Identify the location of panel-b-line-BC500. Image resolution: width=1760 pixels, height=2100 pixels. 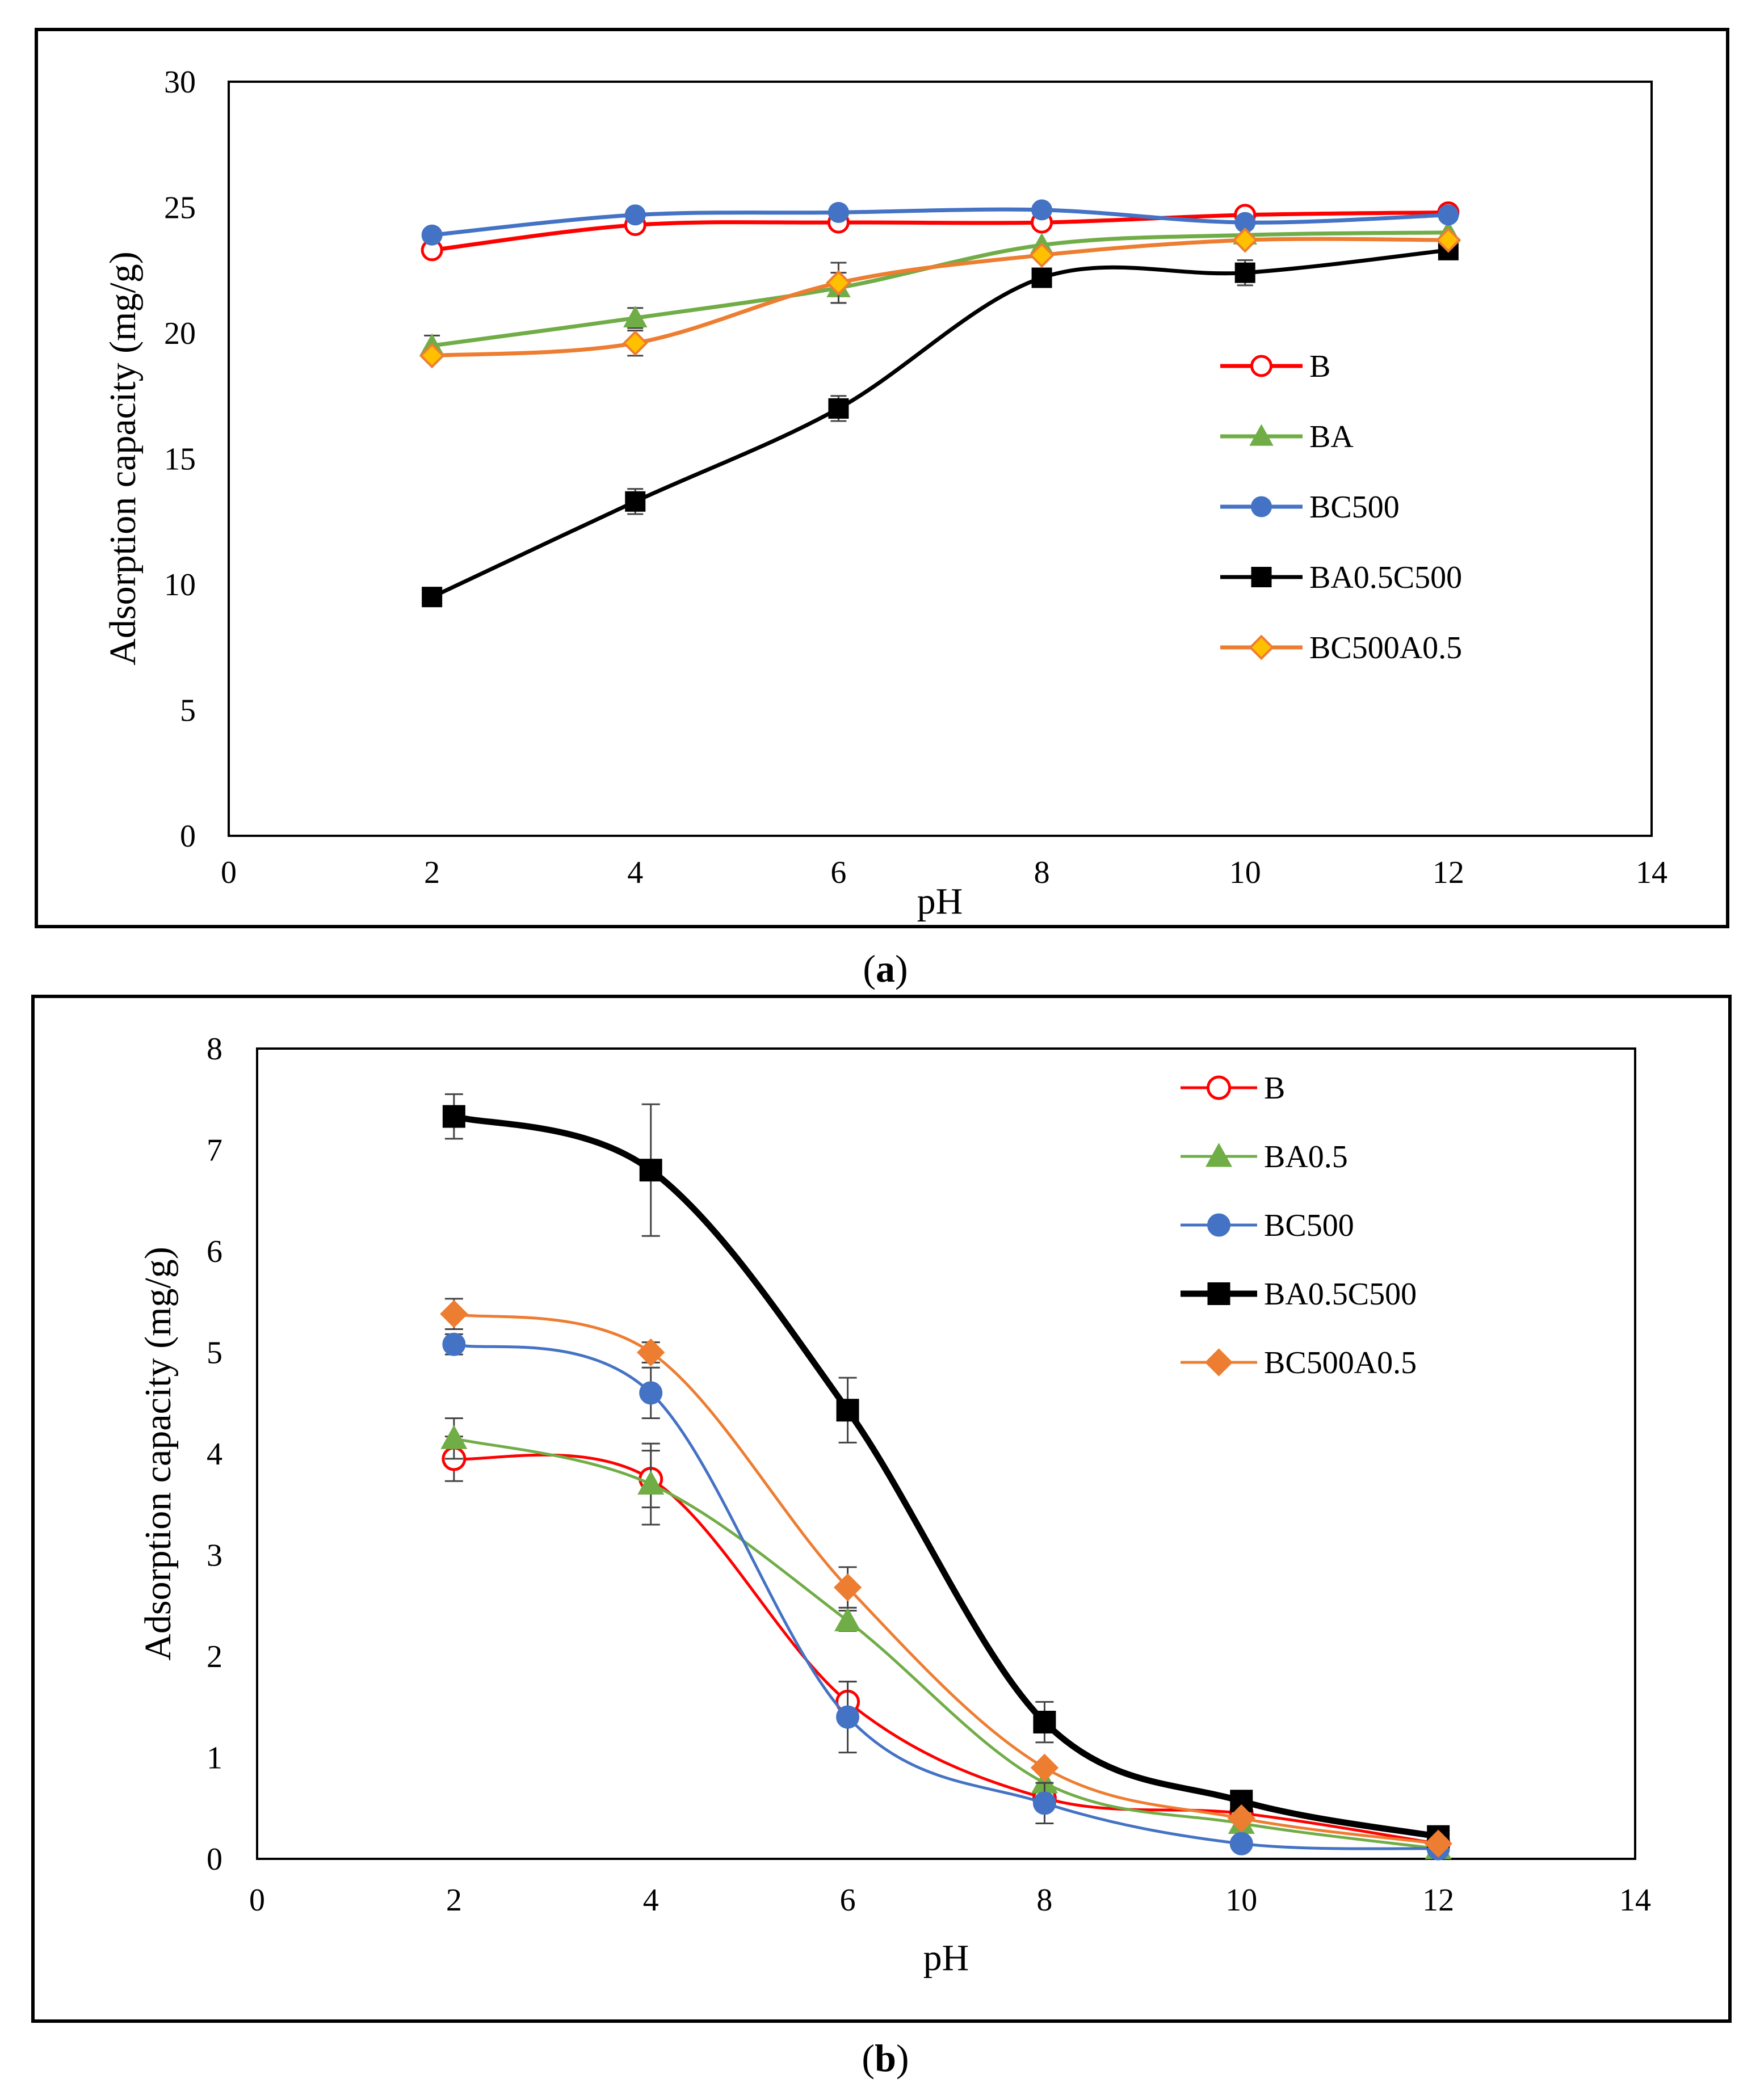
(946, 1596).